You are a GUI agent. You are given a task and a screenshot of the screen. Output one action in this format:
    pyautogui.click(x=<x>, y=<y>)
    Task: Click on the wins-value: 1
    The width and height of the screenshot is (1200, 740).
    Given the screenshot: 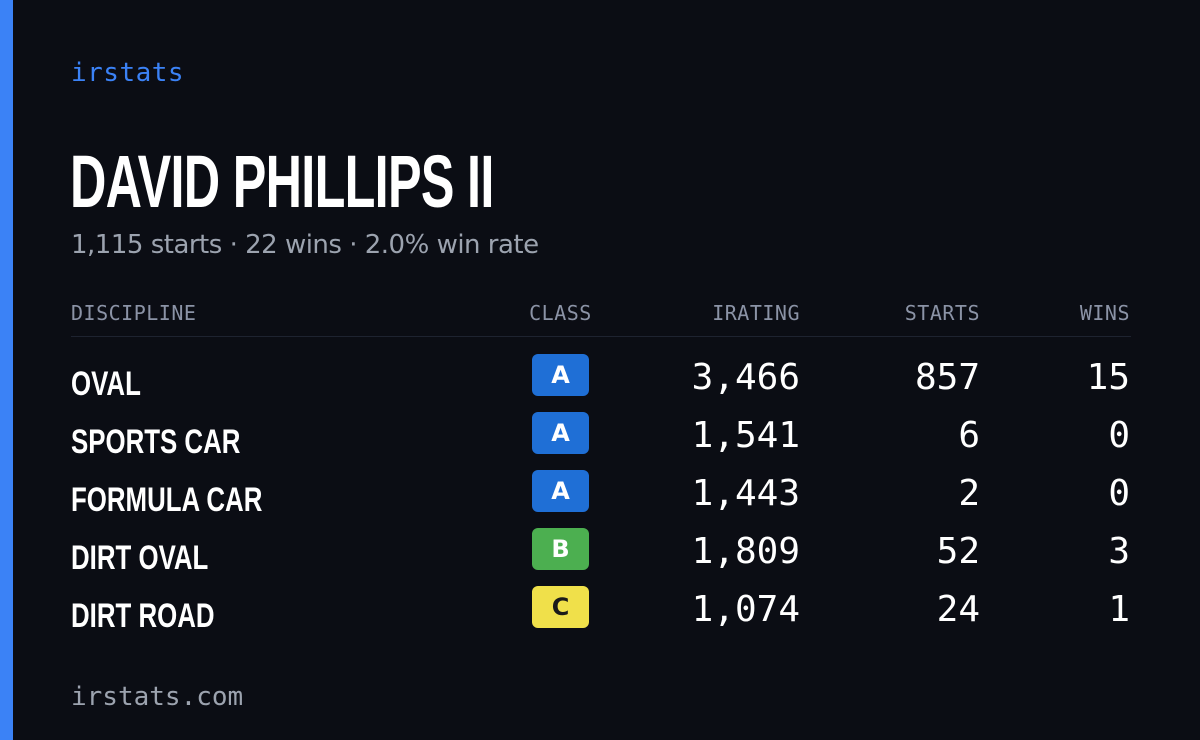 What is the action you would take?
    pyautogui.click(x=1119, y=609)
    